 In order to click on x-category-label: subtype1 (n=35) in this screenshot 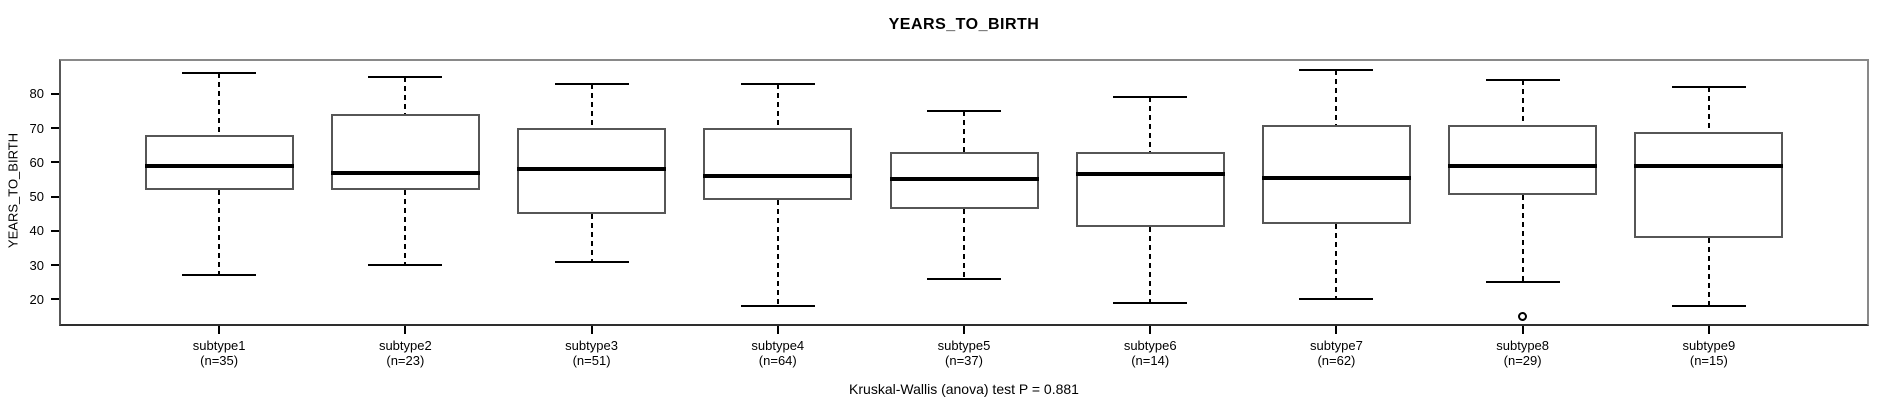, I will do `click(219, 353)`.